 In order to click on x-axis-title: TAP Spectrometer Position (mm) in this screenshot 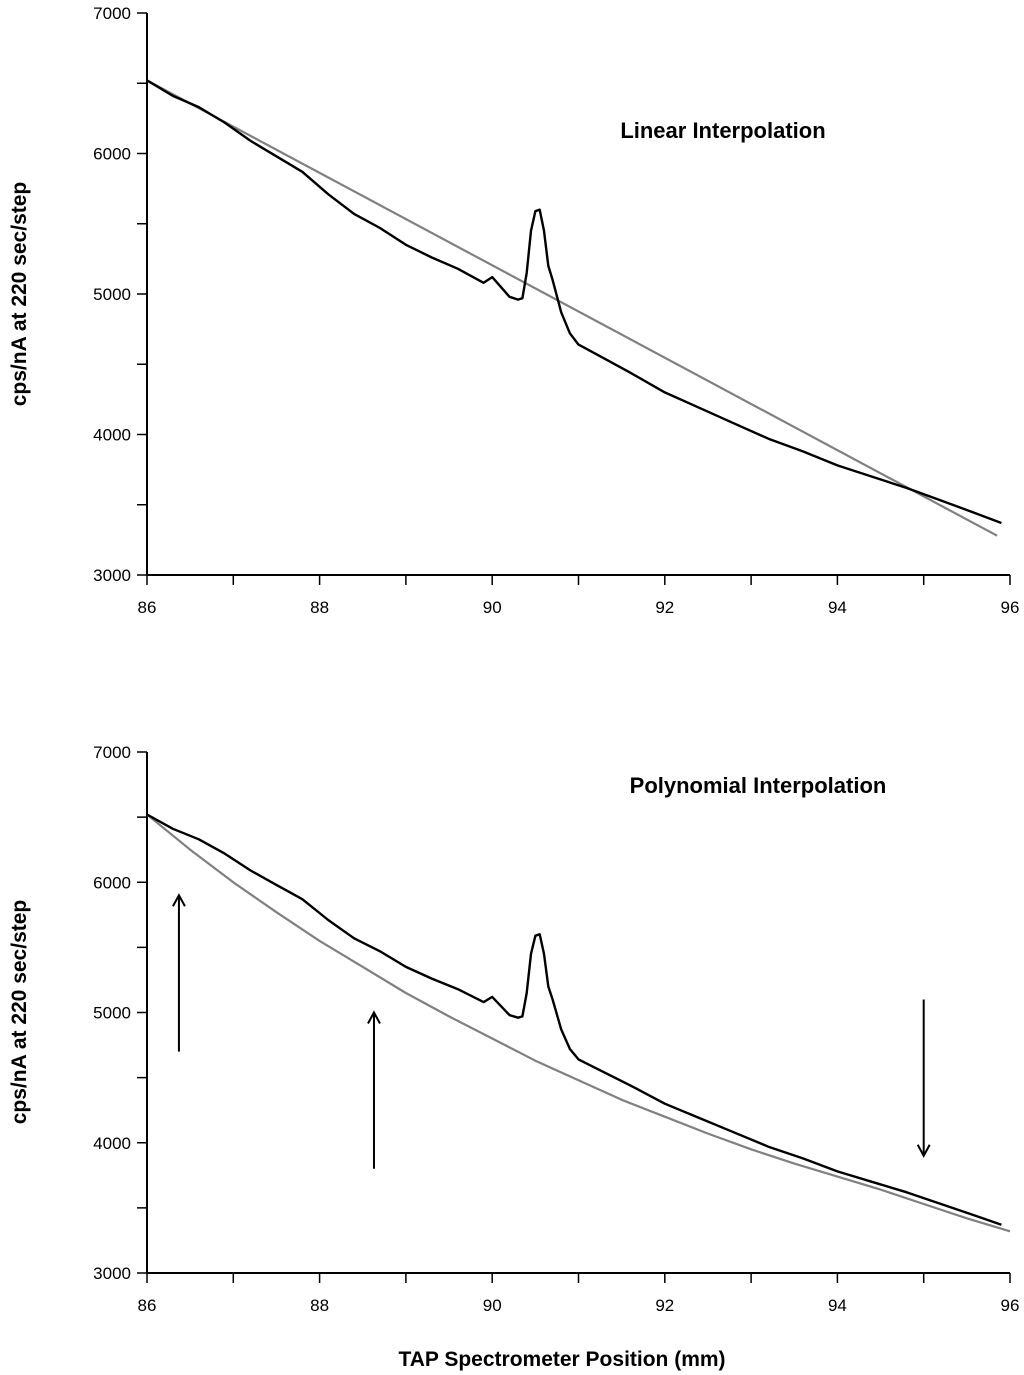, I will do `click(561, 1359)`.